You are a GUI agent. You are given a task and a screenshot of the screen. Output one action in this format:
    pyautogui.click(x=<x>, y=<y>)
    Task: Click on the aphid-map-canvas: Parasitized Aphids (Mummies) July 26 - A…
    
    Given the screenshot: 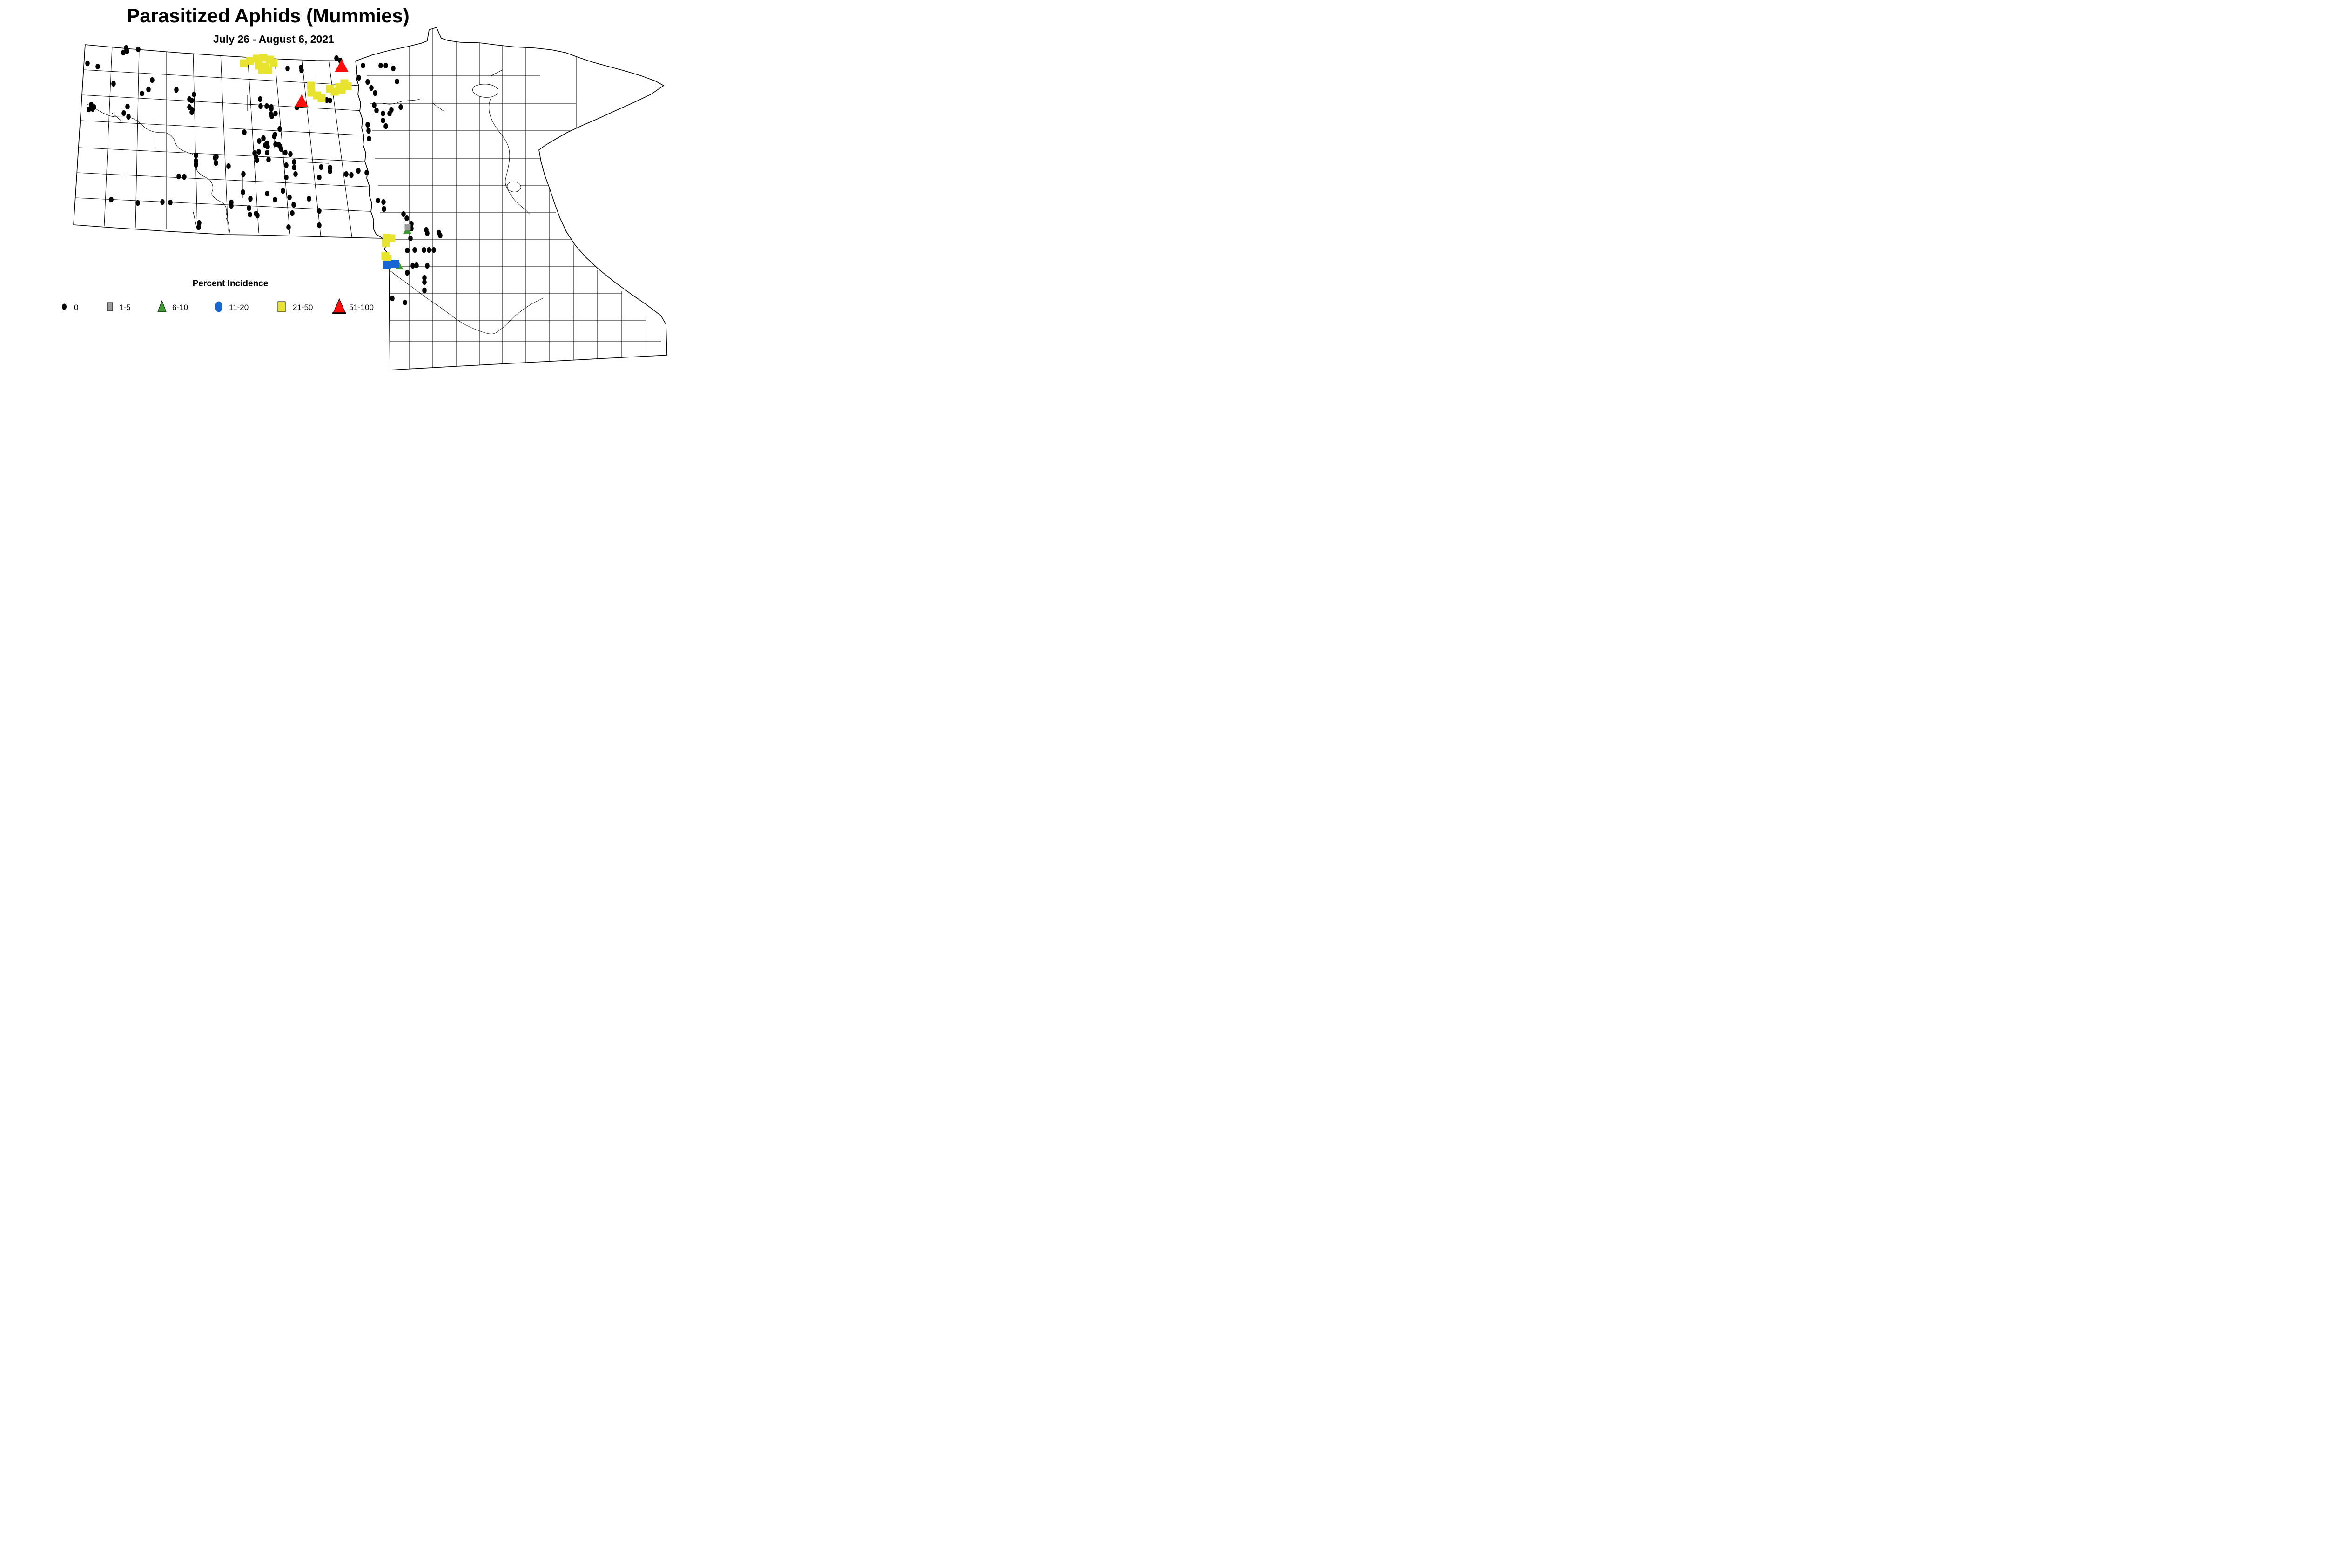 What is the action you would take?
    pyautogui.click(x=364, y=187)
    